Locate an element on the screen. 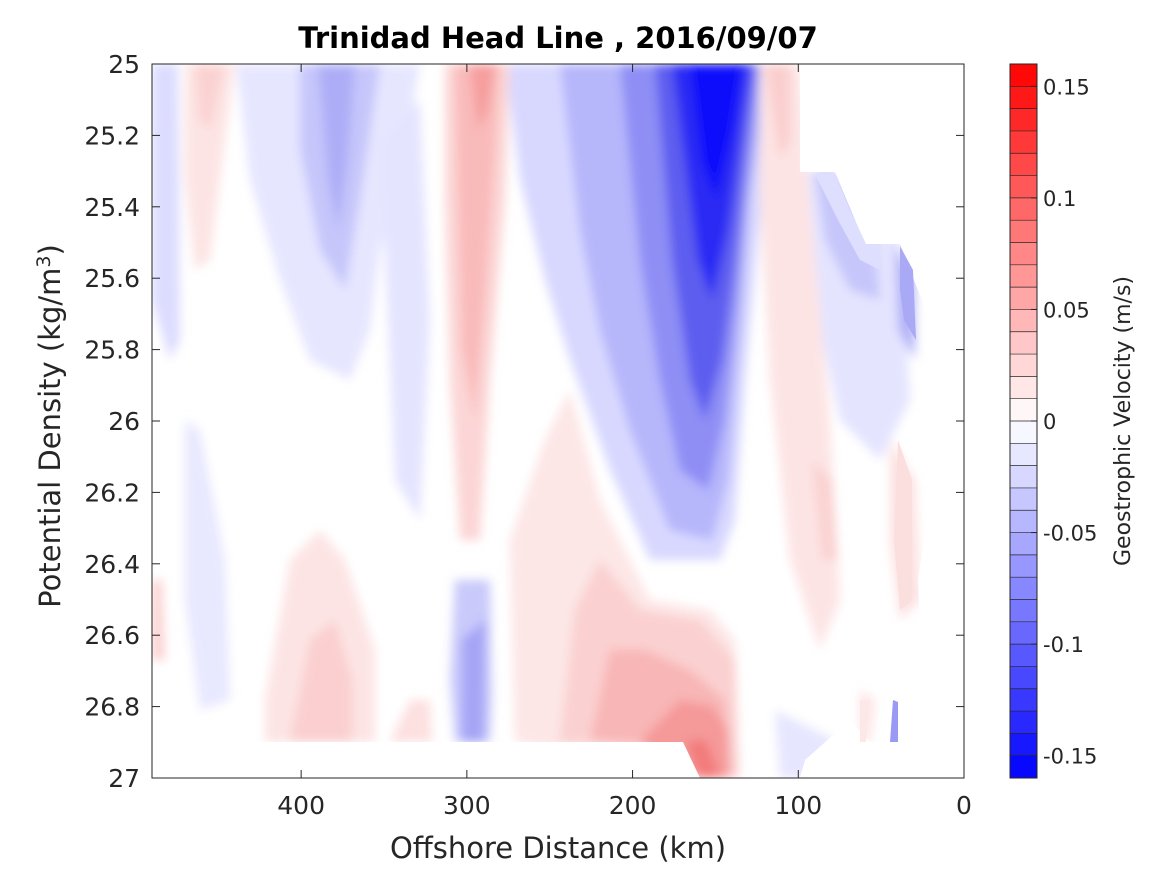 The image size is (1167, 875). x-tick-label: 300 is located at coordinates (467, 805).